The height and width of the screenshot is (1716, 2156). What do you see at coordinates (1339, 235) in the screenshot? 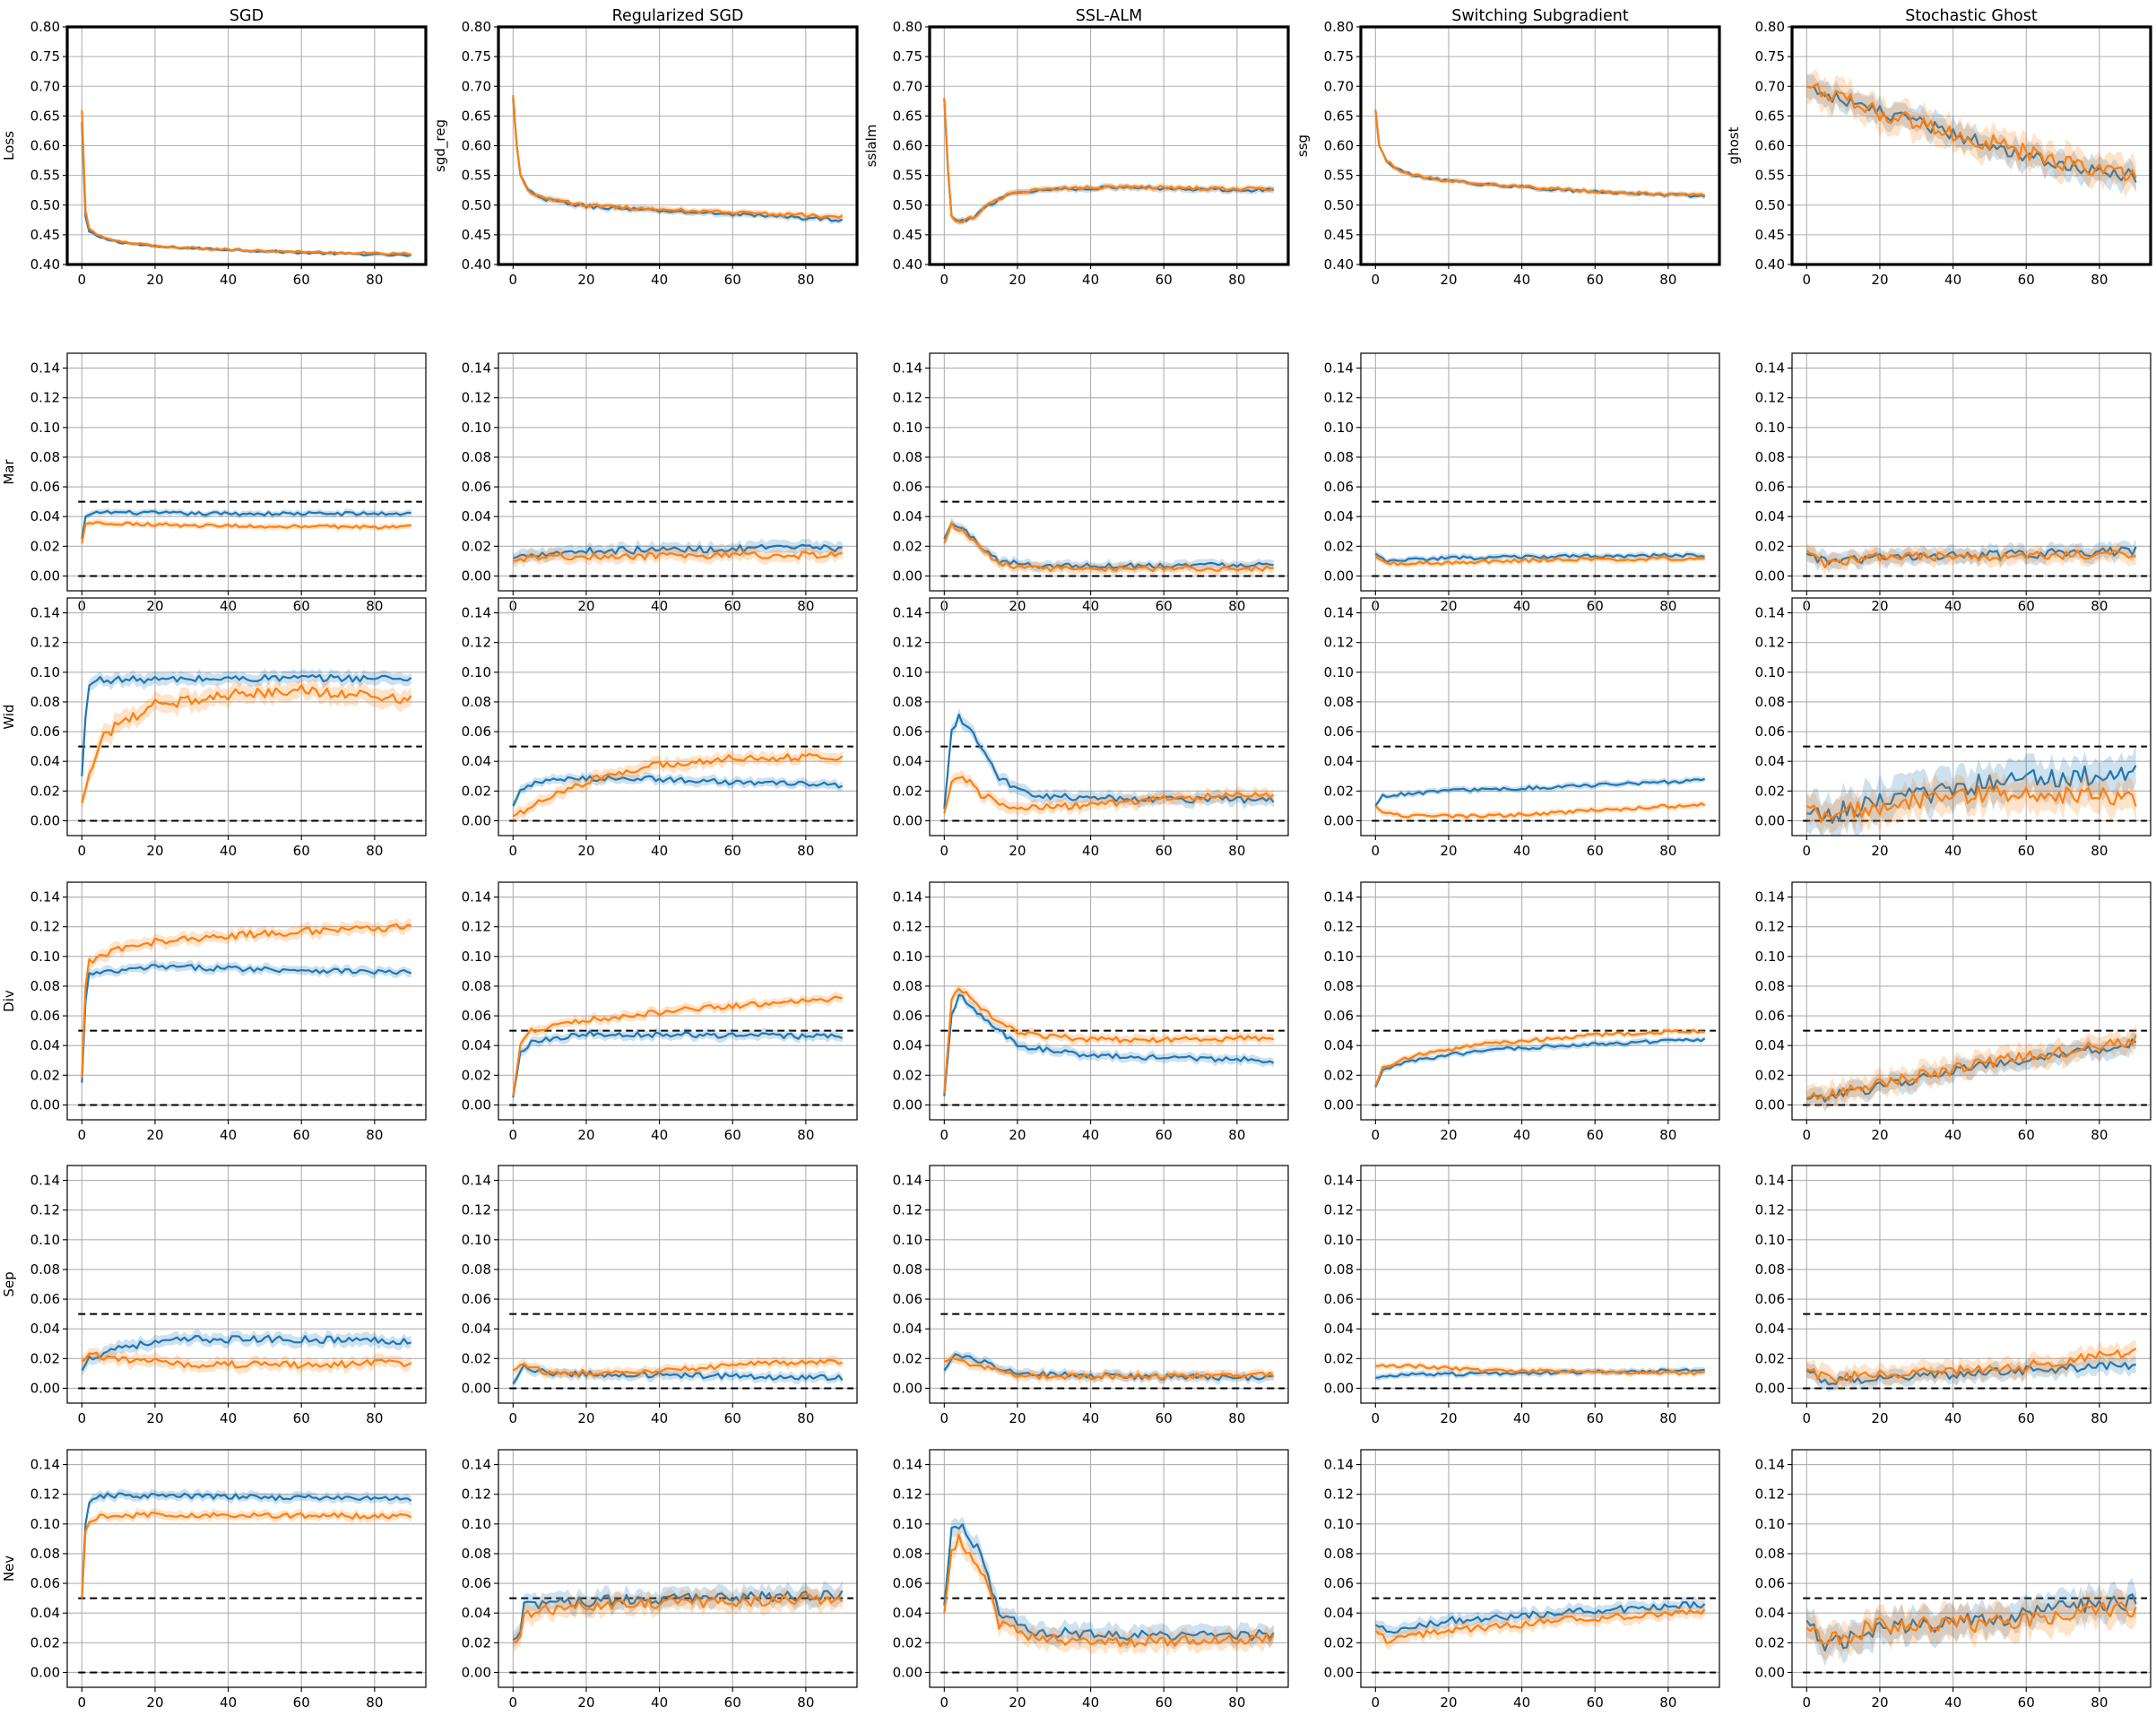
I see `y-tick-label: 0.45` at bounding box center [1339, 235].